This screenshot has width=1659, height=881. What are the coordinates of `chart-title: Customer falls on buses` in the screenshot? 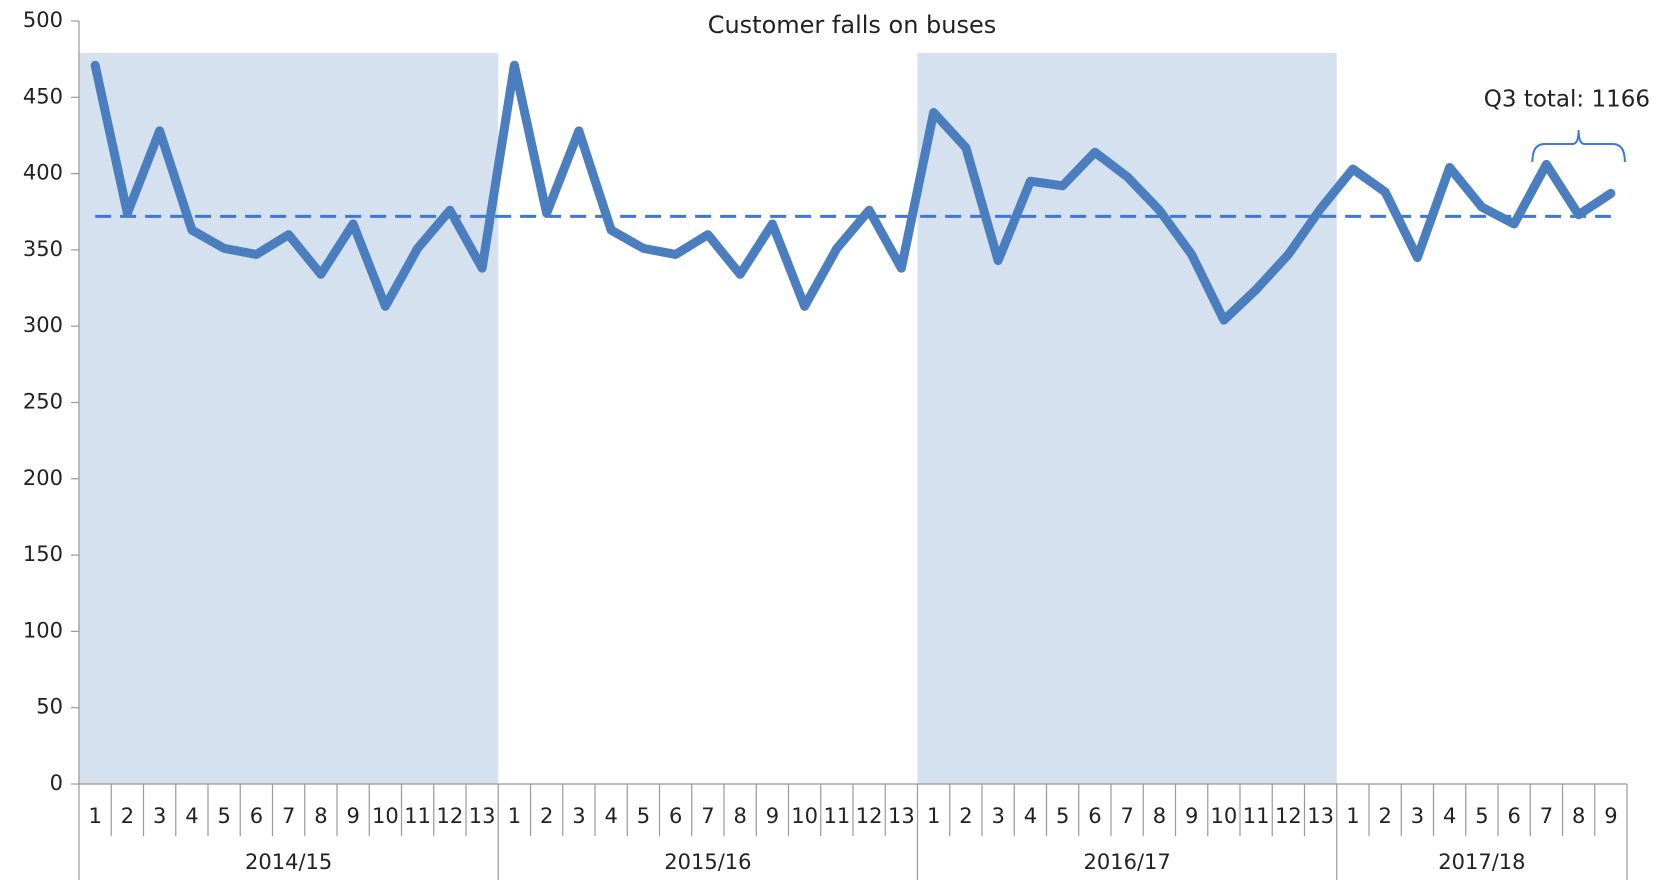 It's located at (852, 25).